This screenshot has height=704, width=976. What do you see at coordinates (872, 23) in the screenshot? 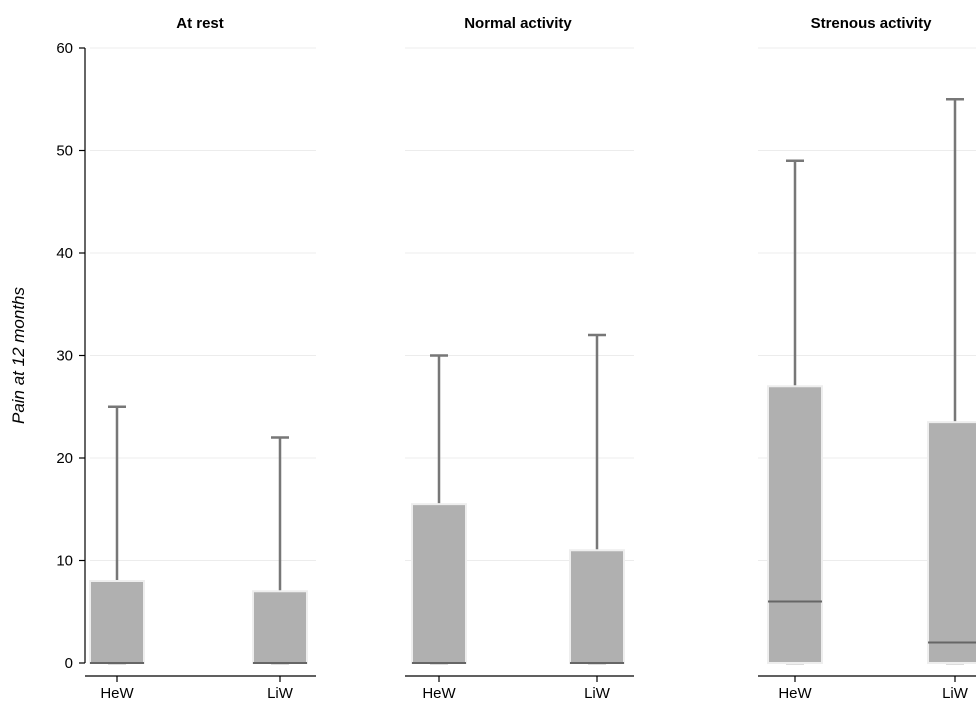
I see `panel-title: Strenous activity` at bounding box center [872, 23].